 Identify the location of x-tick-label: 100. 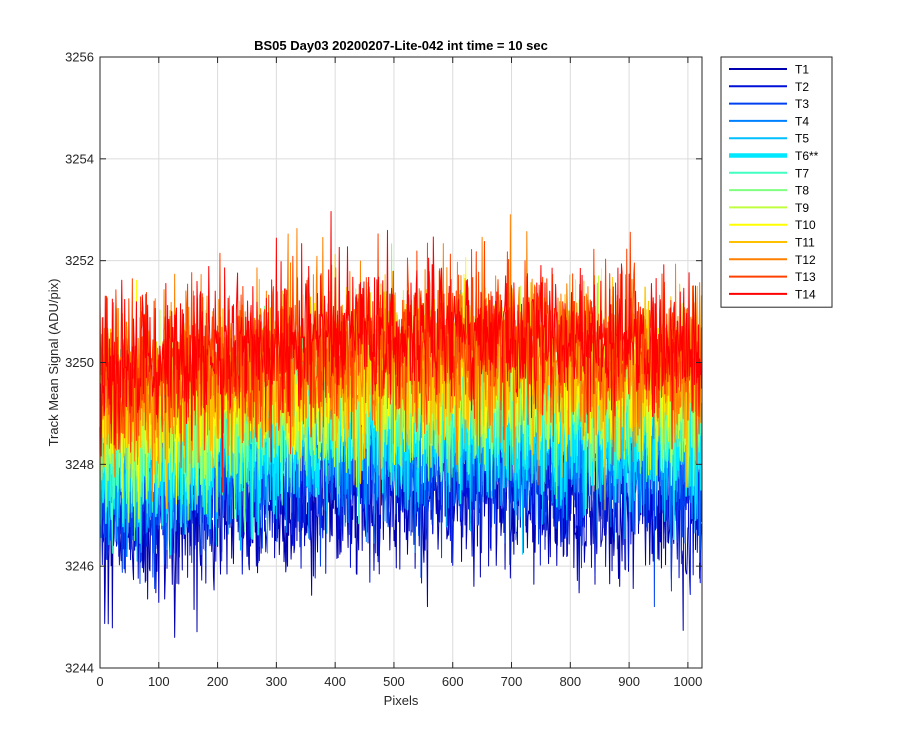
(159, 681).